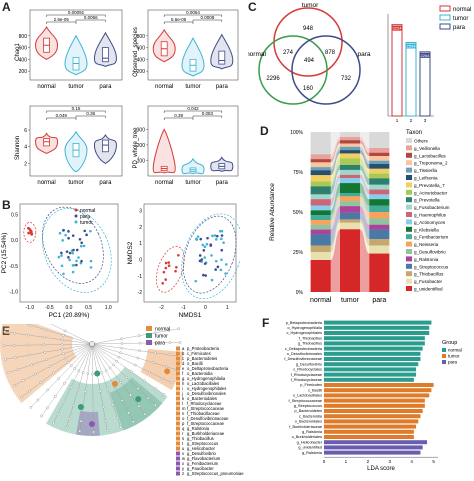 The image size is (474, 481). Describe the element at coordinates (183, 433) in the screenshot. I see `clado-item-code-r: r` at that location.